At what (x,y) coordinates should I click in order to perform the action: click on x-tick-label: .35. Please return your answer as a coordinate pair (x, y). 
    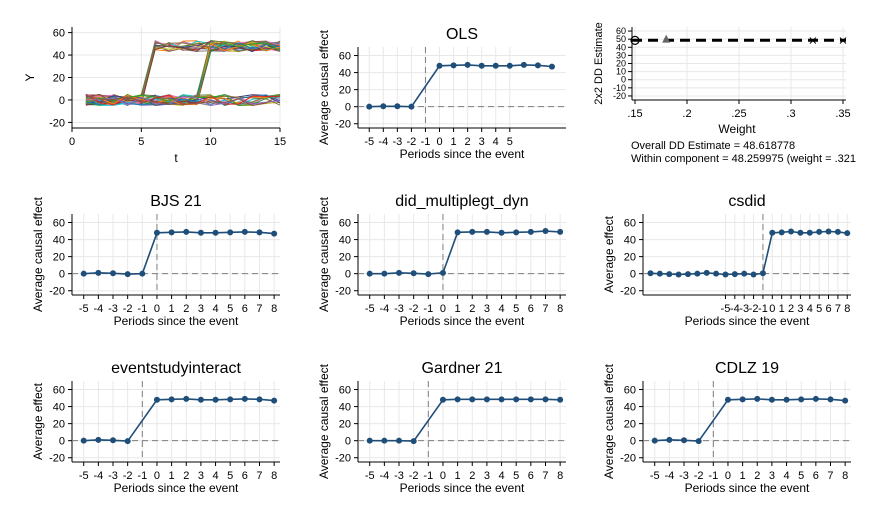
    Looking at the image, I should click on (842, 114).